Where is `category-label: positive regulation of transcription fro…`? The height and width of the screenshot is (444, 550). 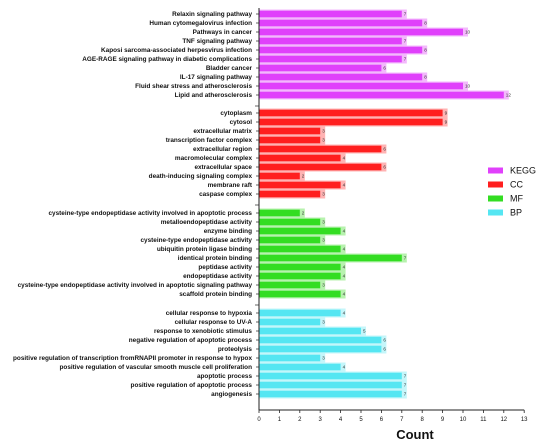
category-label: positive regulation of transcription fro… is located at coordinates (132, 358).